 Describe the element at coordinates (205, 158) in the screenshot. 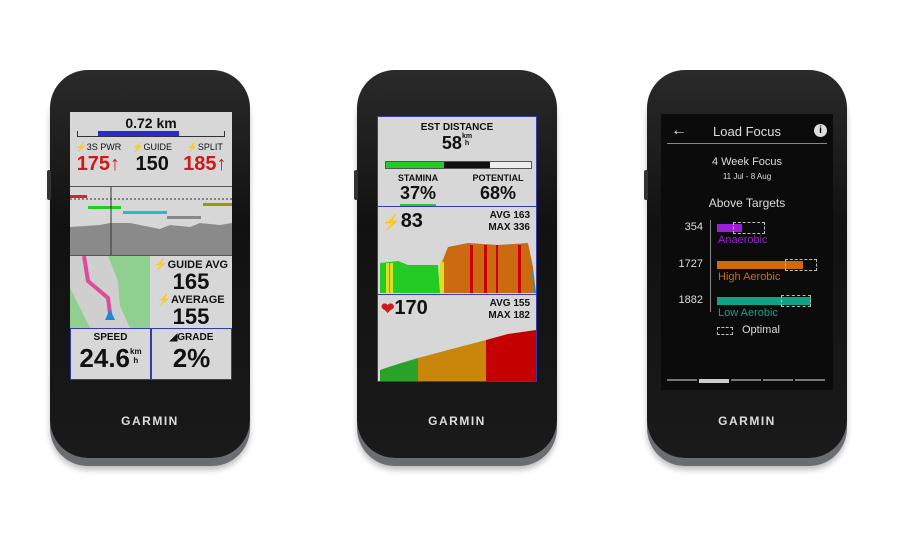

I see `field-split: ⚡SPLIT 185↑` at that location.